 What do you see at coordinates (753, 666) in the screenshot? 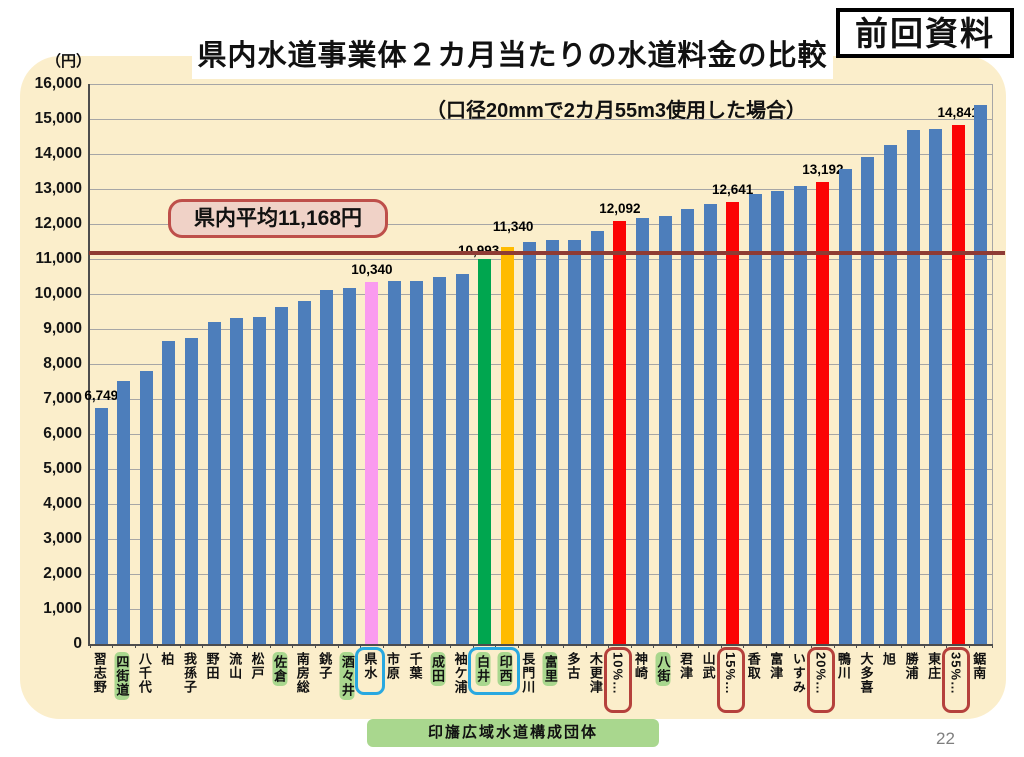
I see `x-axis-label: 香取` at bounding box center [753, 666].